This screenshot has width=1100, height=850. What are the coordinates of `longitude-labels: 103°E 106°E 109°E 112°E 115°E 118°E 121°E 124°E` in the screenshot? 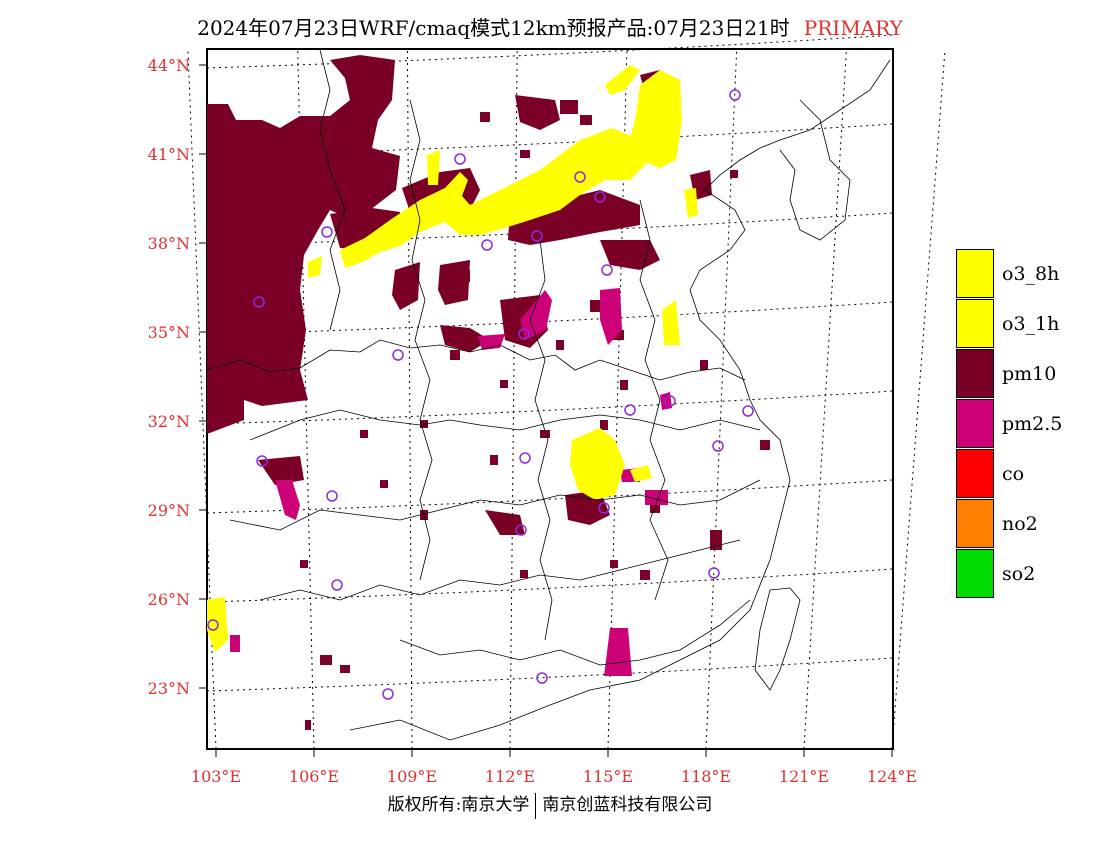 It's located at (554, 767).